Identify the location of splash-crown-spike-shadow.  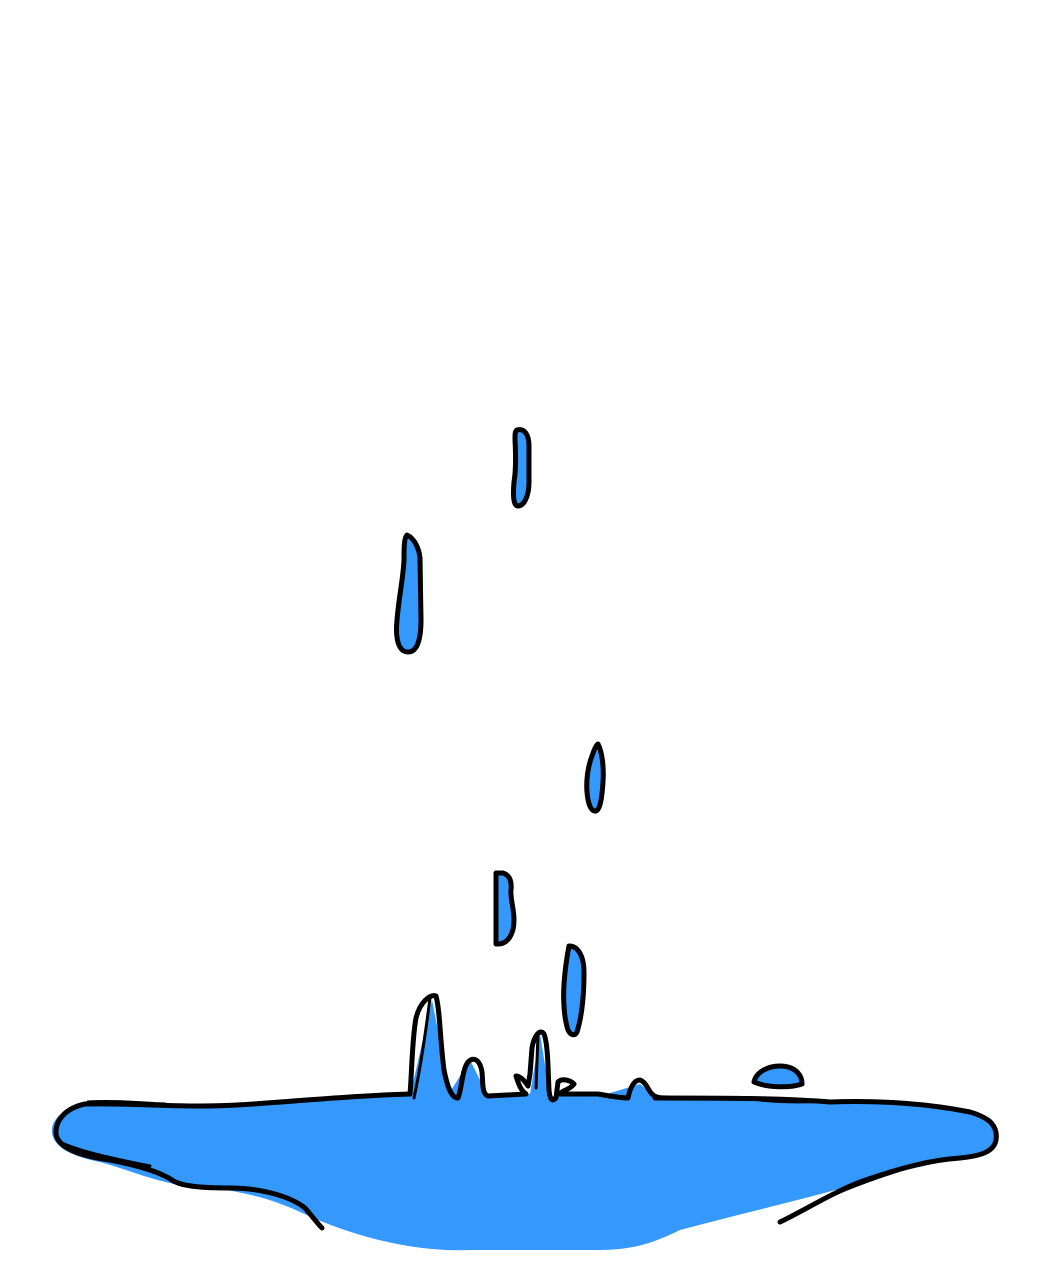
(476, 1048).